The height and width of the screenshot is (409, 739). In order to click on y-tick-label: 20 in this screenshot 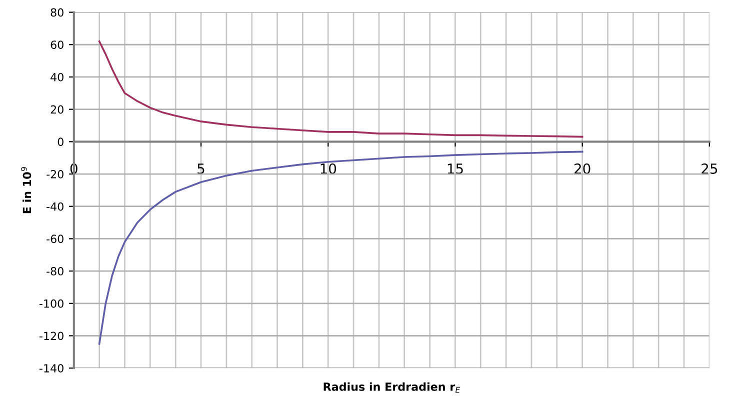, I will do `click(57, 109)`.